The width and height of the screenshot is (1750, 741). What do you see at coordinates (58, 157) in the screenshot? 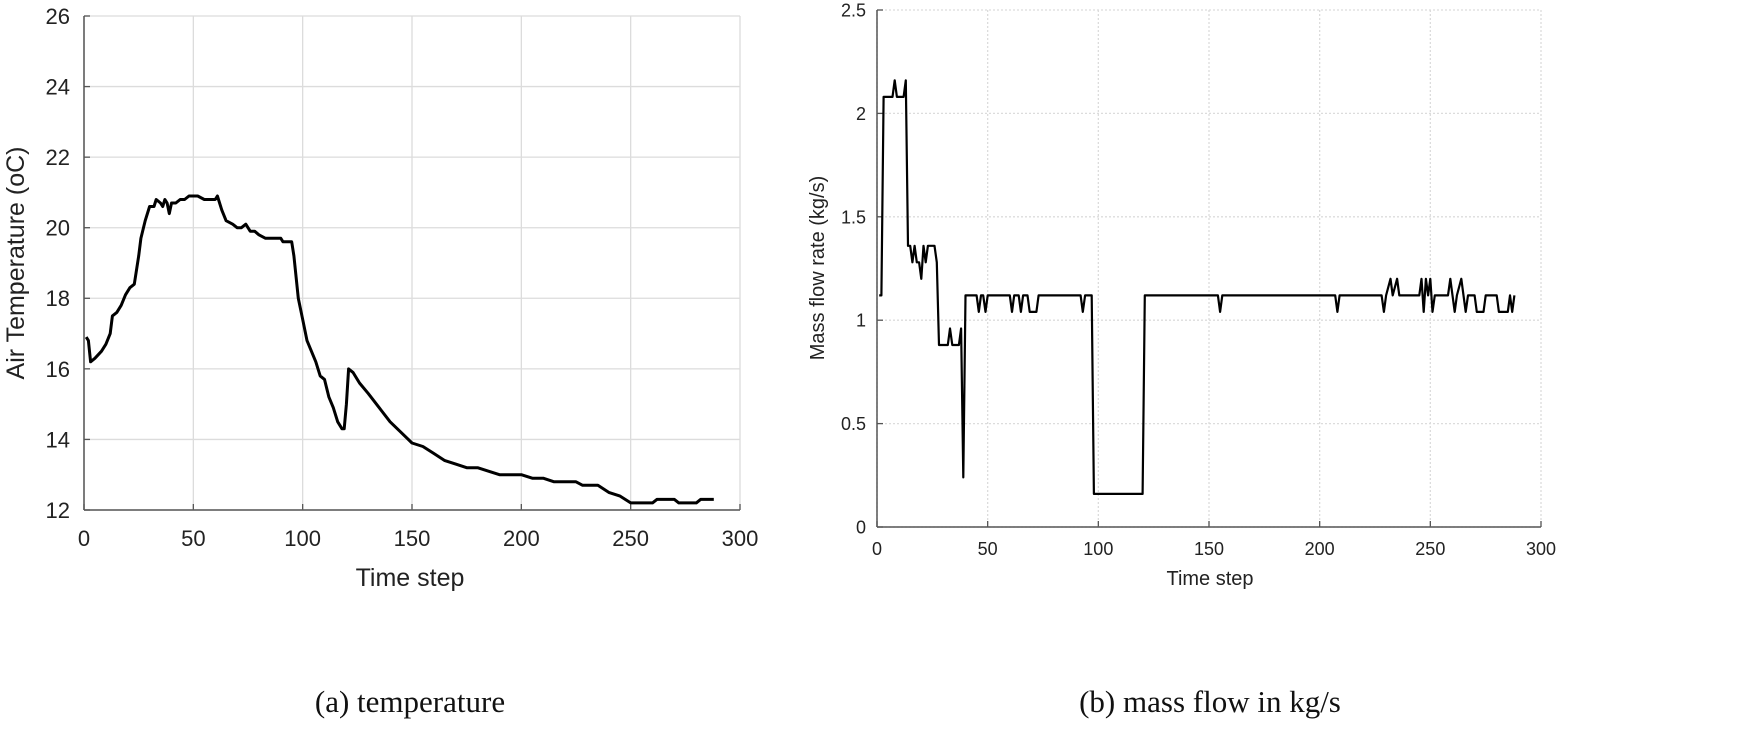
I see `temperature-y-tick-label: 22` at bounding box center [58, 157].